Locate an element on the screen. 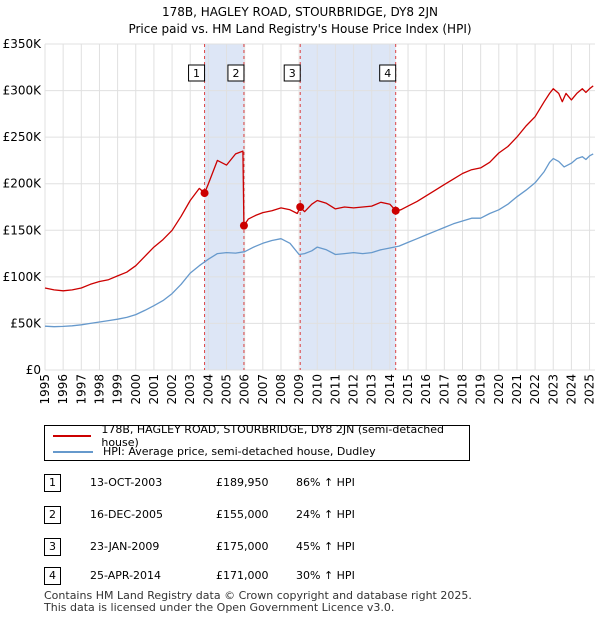  y-tick-label: £150K is located at coordinates (23, 230).